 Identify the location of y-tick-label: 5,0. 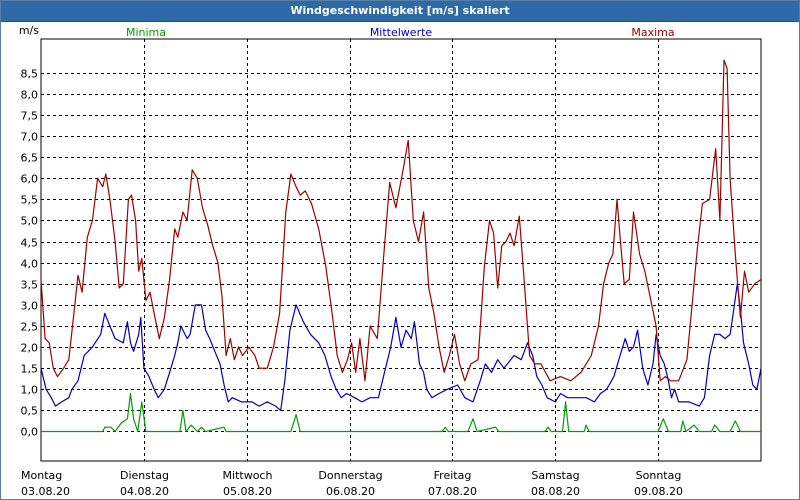
(30, 221).